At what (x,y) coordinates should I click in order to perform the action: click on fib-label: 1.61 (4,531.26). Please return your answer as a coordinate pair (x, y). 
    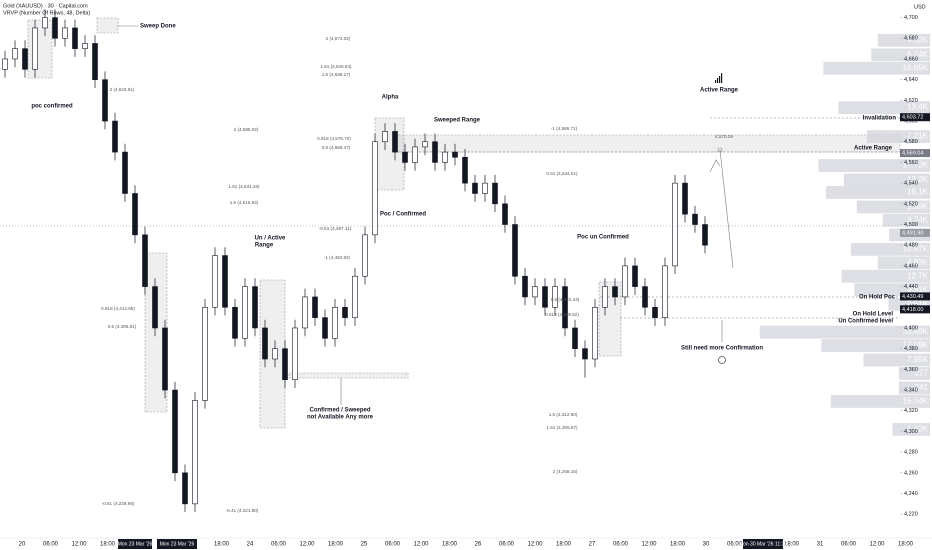
    Looking at the image, I should click on (244, 186).